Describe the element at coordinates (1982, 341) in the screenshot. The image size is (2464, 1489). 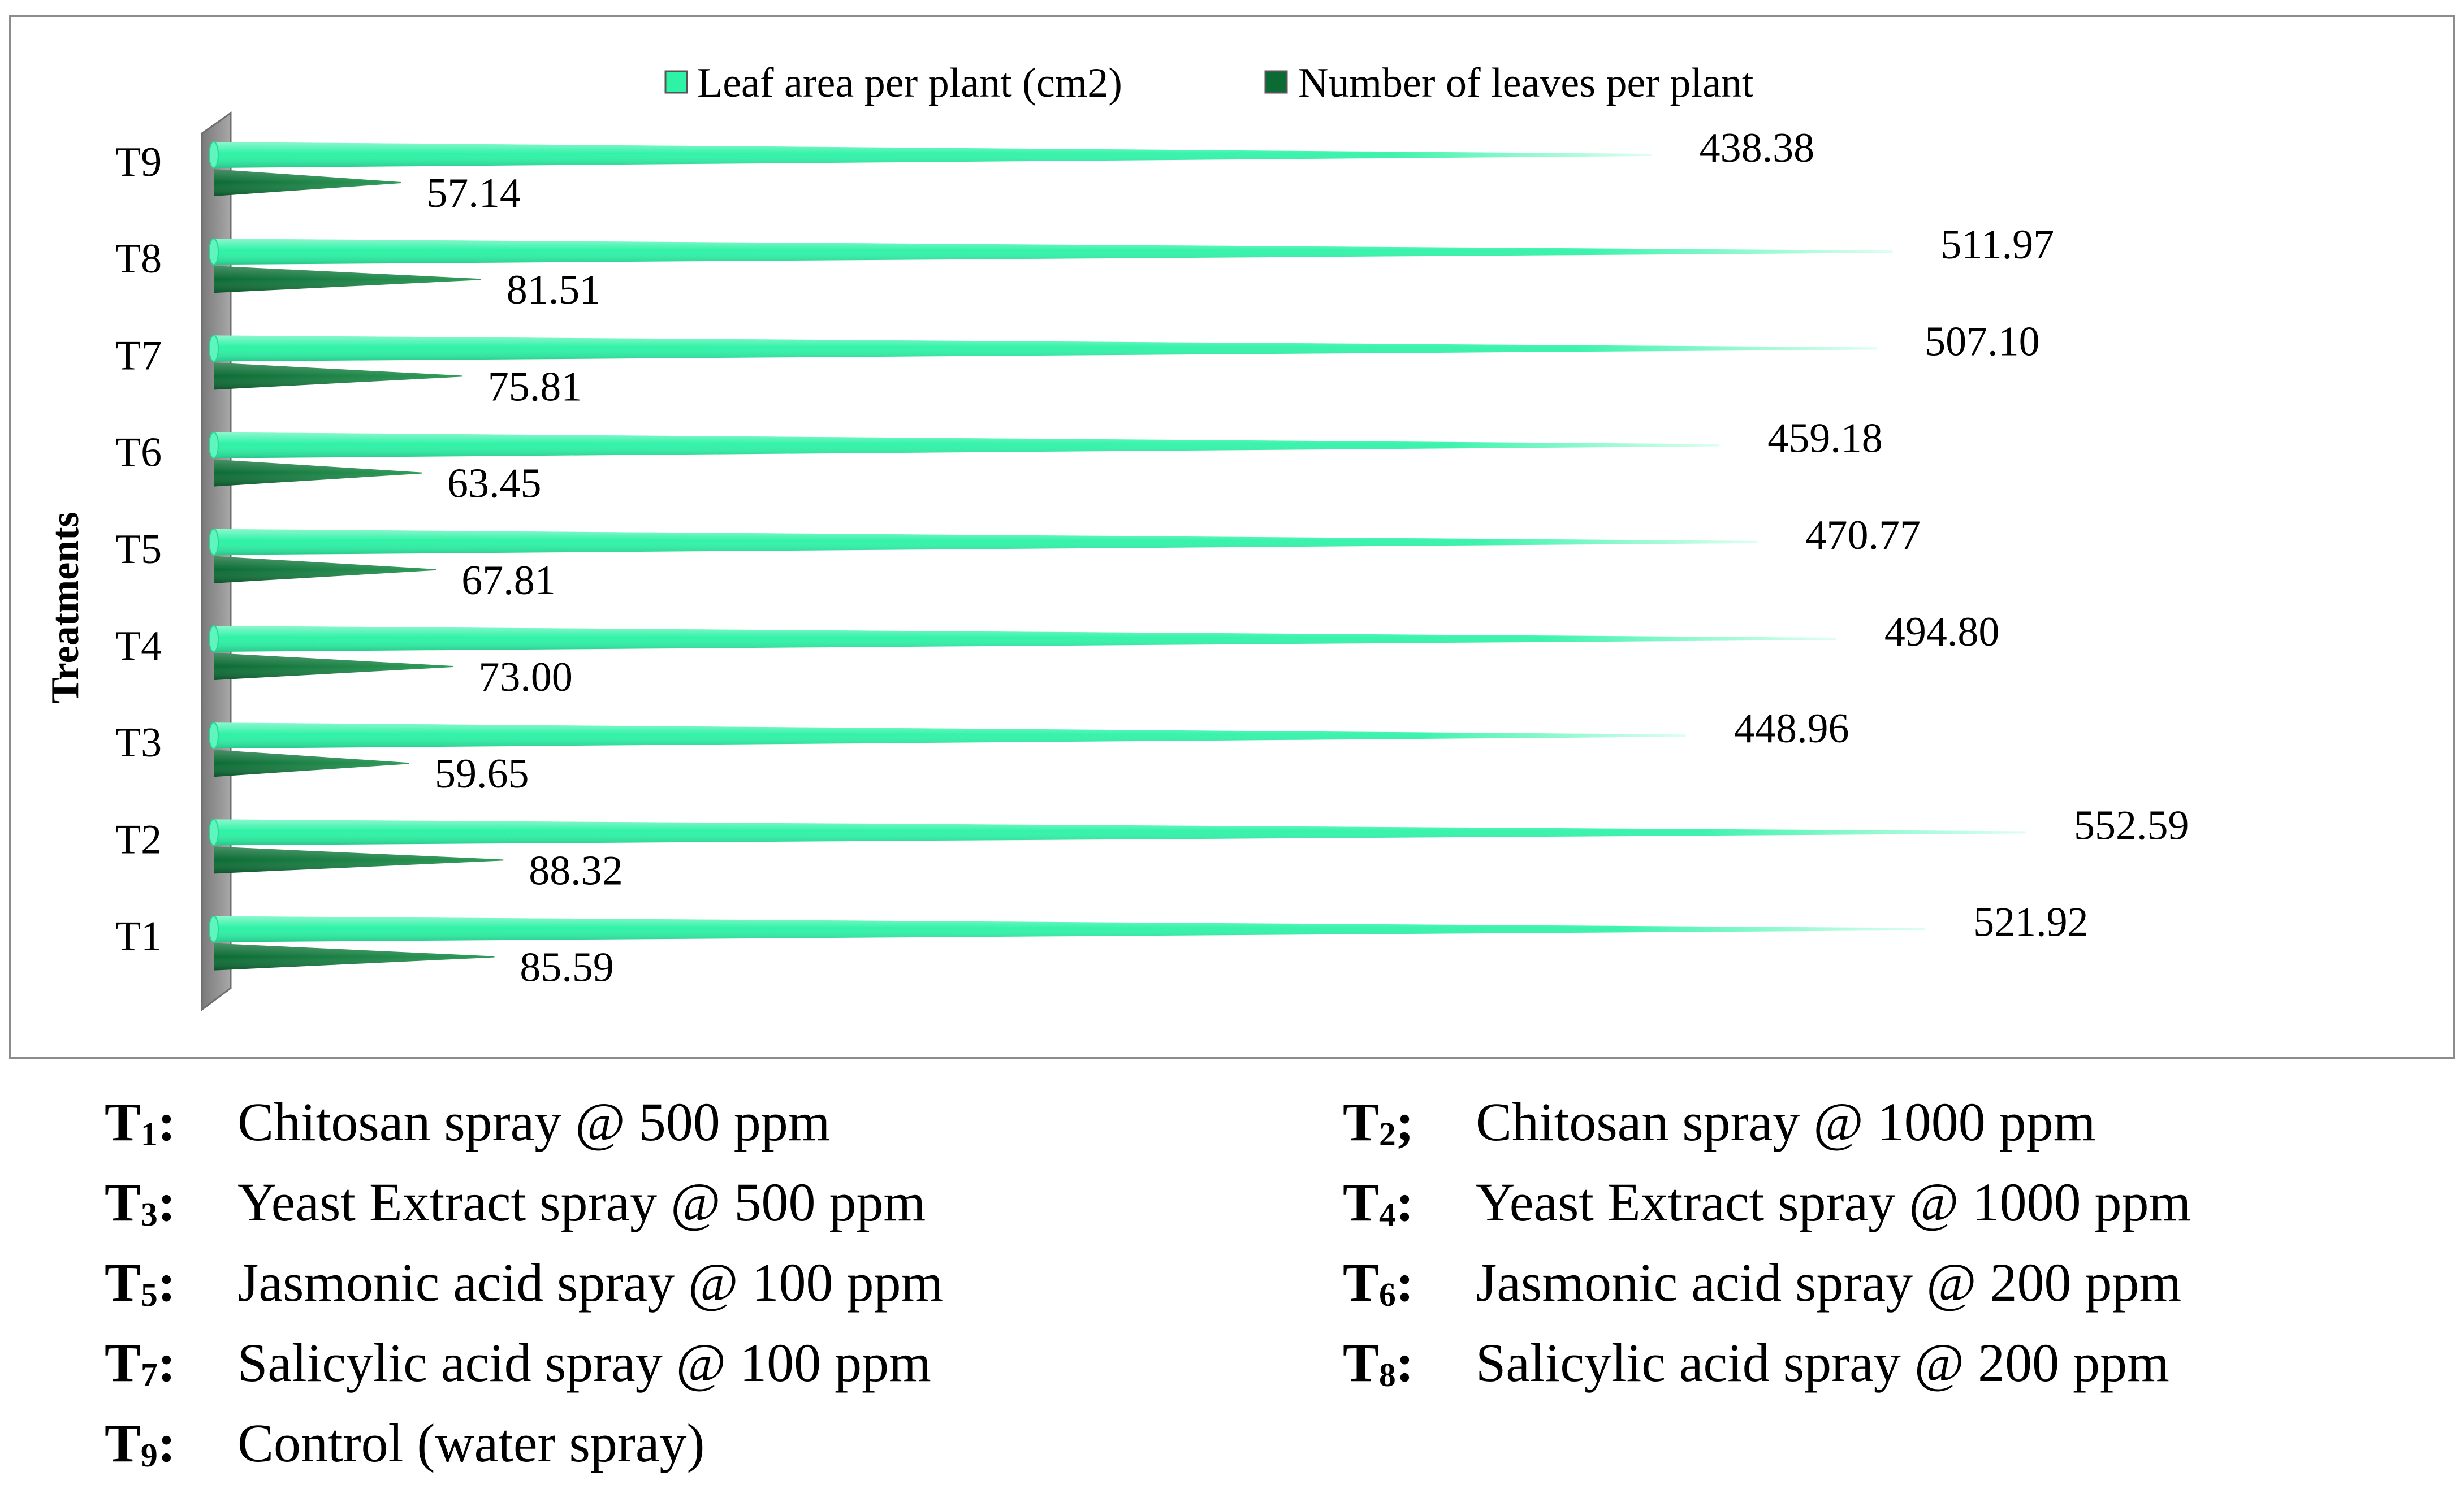
I see `data-label-leaf-area-t7: 507.10` at that location.